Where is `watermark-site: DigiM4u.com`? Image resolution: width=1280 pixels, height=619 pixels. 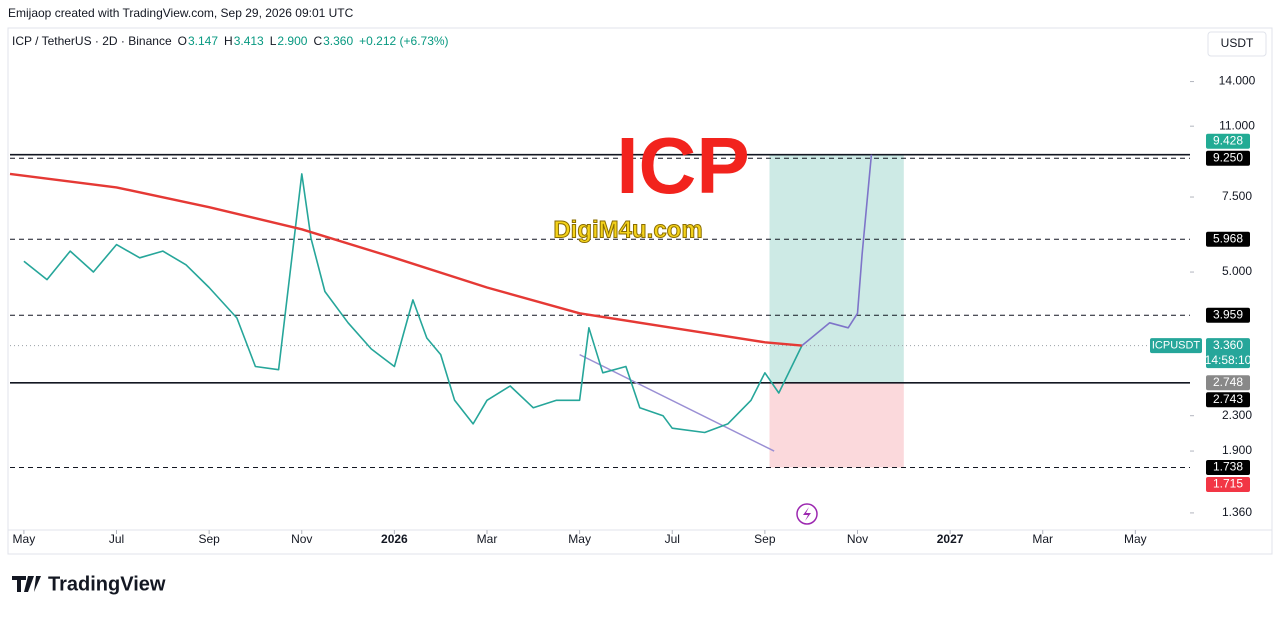
watermark-site: DigiM4u.com is located at coordinates (627, 229).